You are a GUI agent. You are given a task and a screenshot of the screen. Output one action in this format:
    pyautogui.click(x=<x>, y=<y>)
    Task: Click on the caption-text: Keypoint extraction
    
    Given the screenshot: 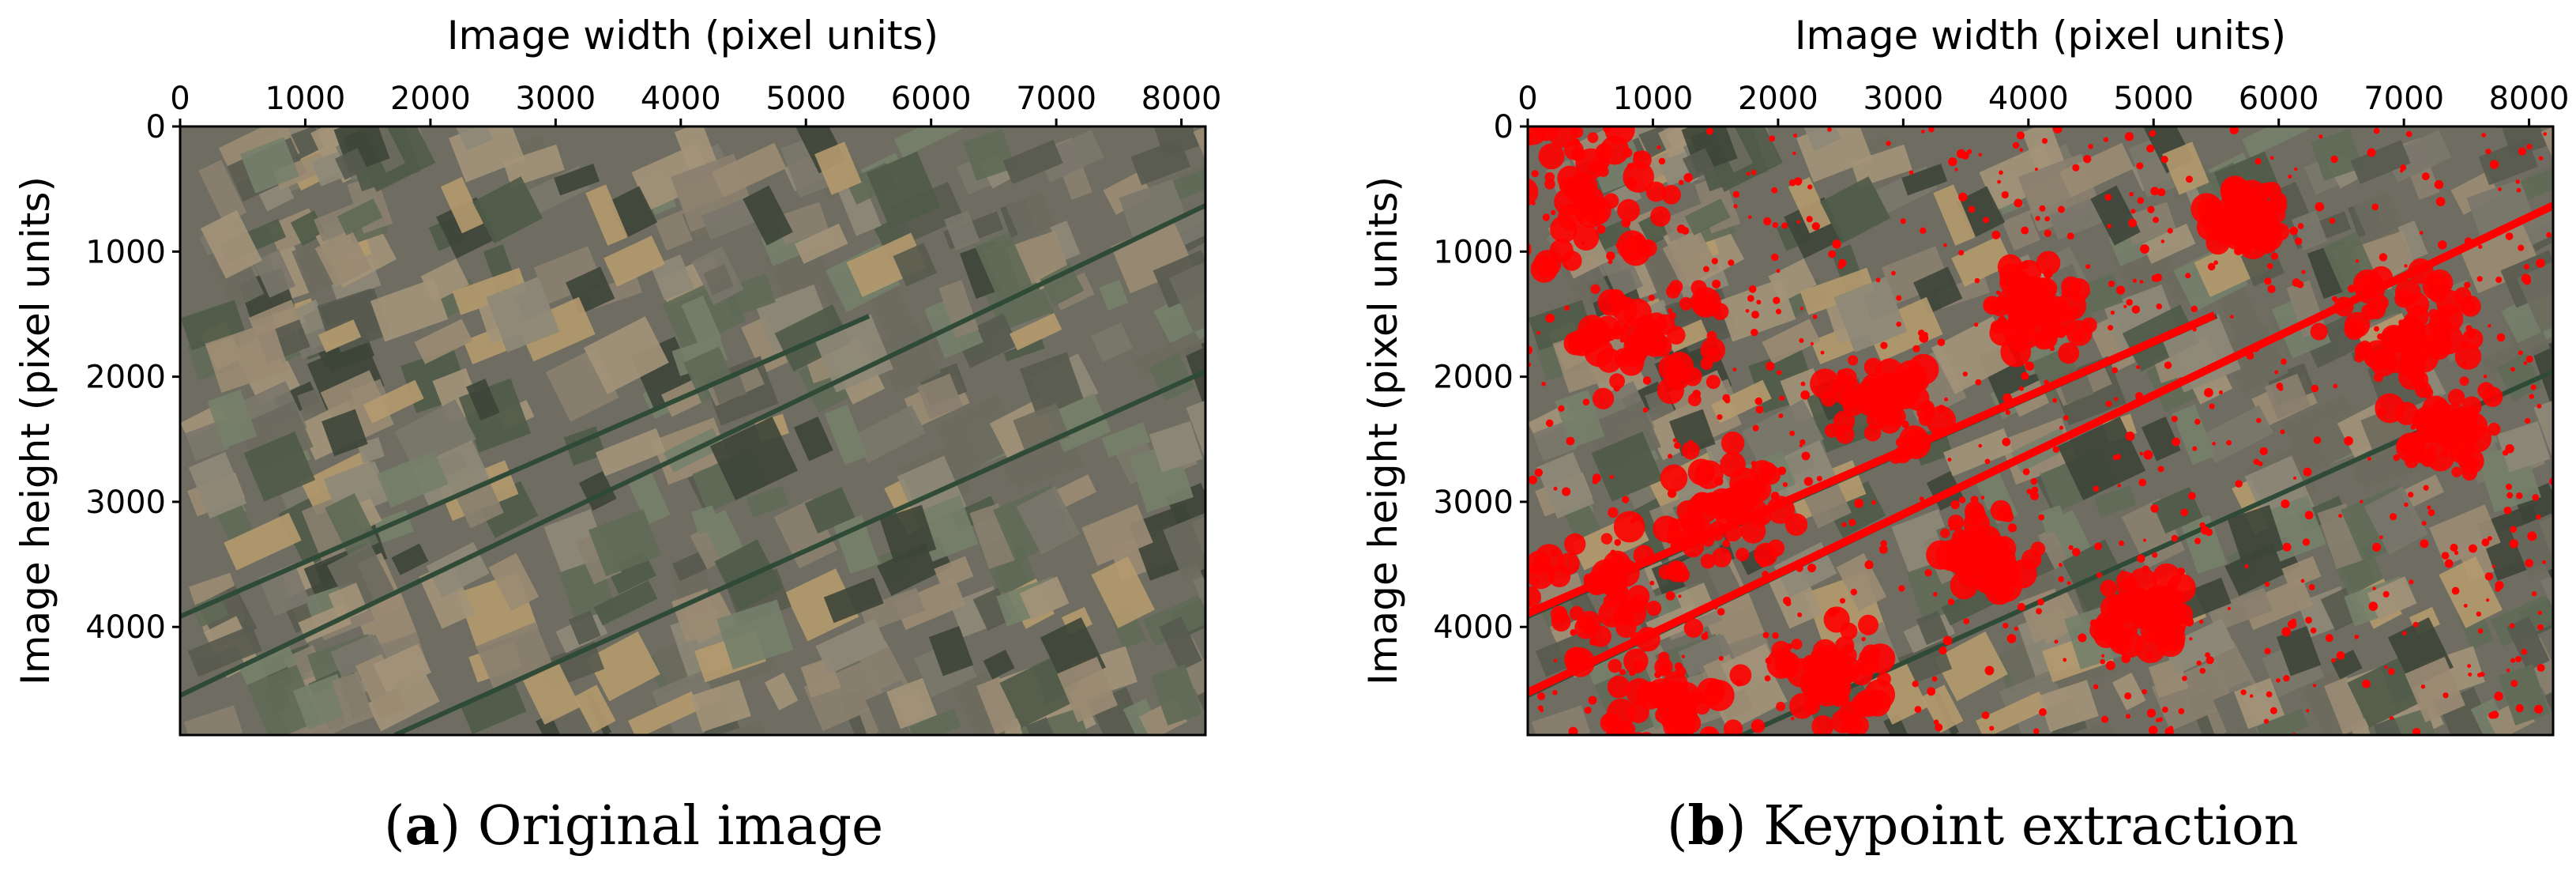 What is the action you would take?
    pyautogui.click(x=2031, y=827)
    